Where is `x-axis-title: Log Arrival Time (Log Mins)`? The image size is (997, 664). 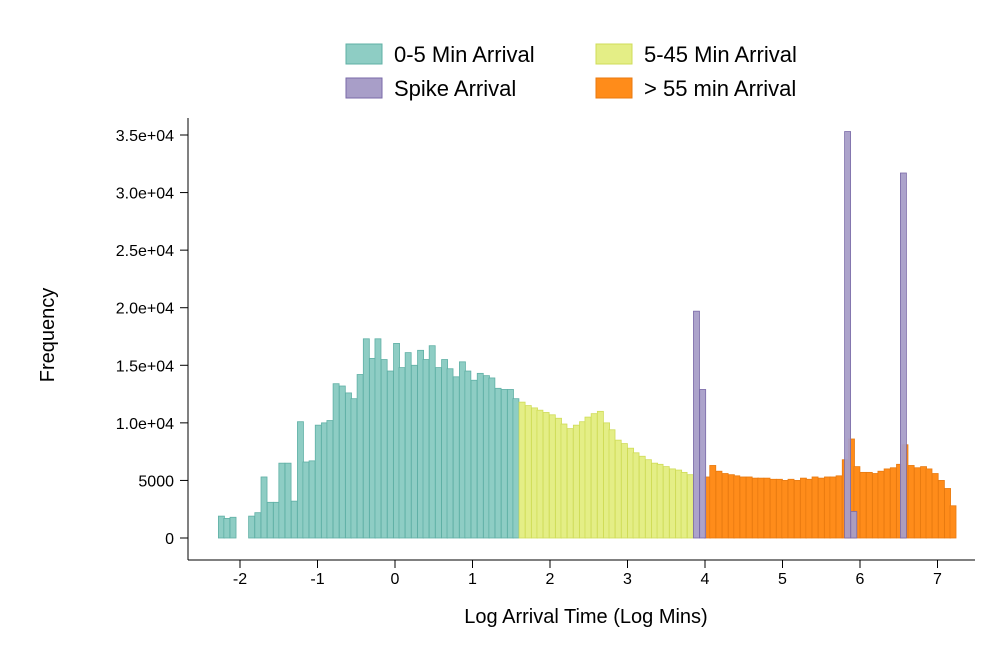 x-axis-title: Log Arrival Time (Log Mins) is located at coordinates (585, 617).